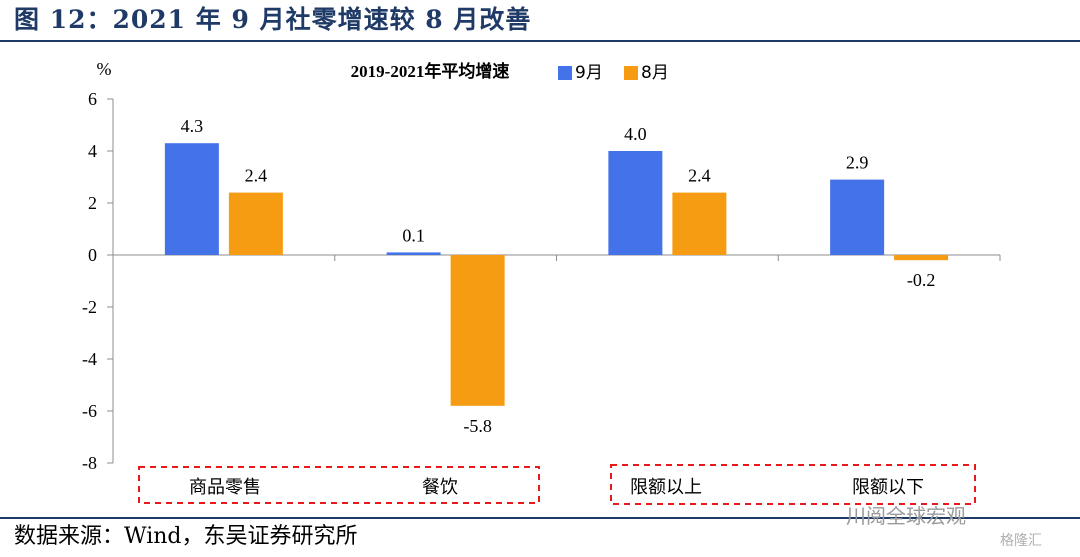 Image resolution: width=1080 pixels, height=557 pixels. What do you see at coordinates (413, 235) in the screenshot?
I see `data-label-sep: 0.1` at bounding box center [413, 235].